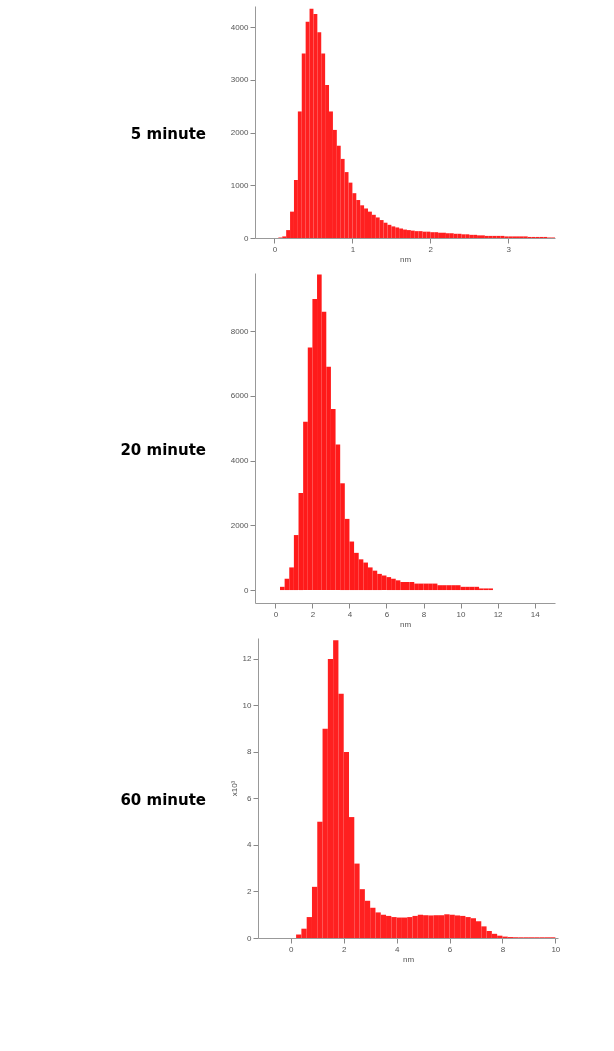 This screenshot has width=614, height=1051. Describe the element at coordinates (247, 659) in the screenshot. I see `y-tick-label: 12` at that location.